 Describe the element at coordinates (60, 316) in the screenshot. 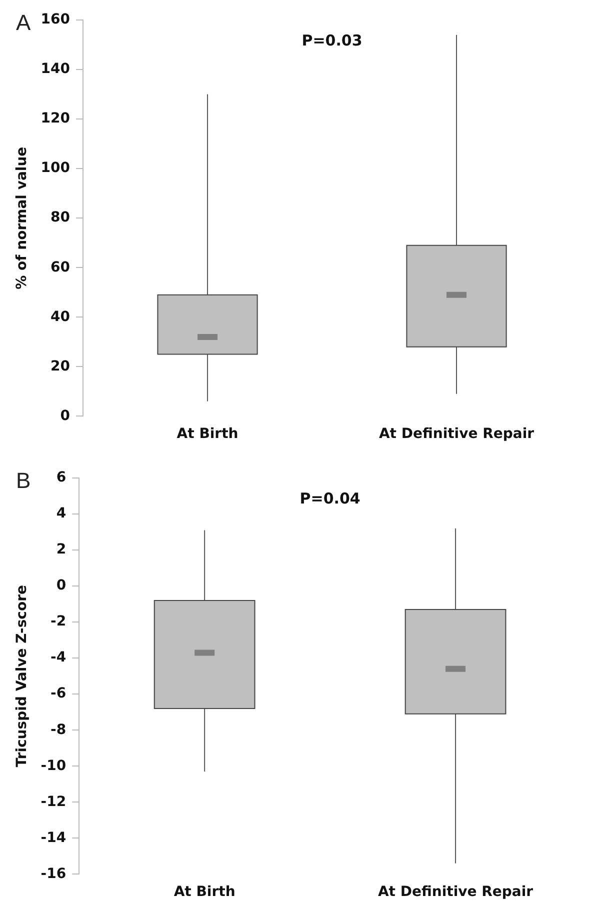

I see `y-tick-label: 40` at that location.